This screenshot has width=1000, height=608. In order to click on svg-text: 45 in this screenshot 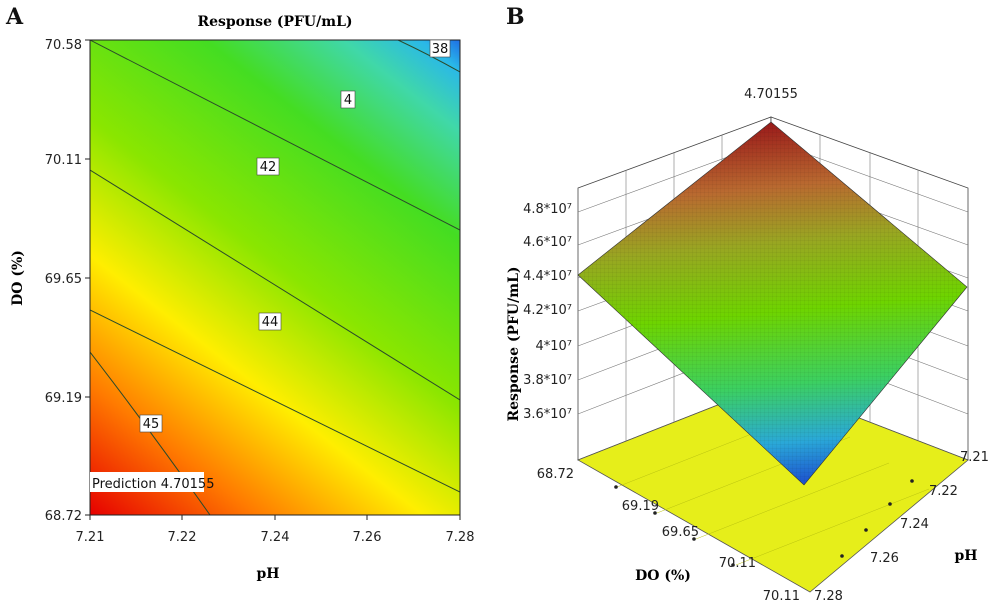, I will do `click(151, 424)`.